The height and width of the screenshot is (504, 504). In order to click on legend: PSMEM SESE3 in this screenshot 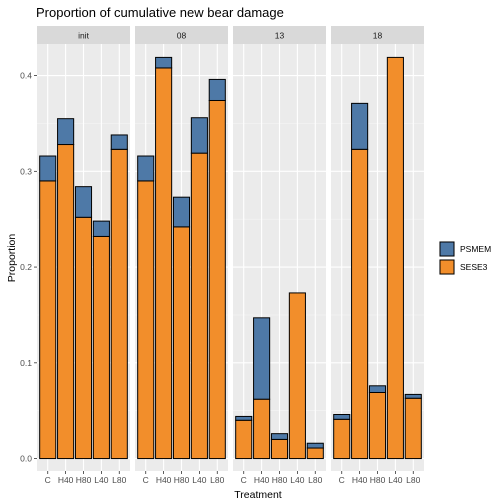, I will do `click(465, 258)`.